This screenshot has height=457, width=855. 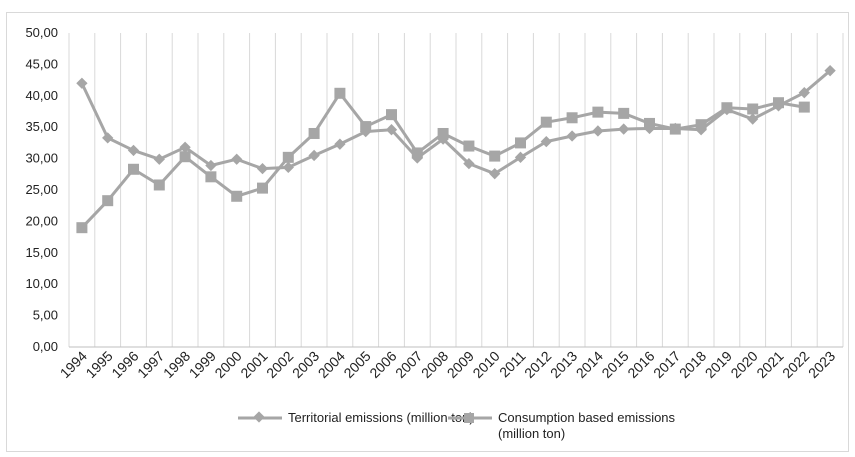 What do you see at coordinates (41, 126) in the screenshot?
I see `y-tick-label: 35,00` at bounding box center [41, 126].